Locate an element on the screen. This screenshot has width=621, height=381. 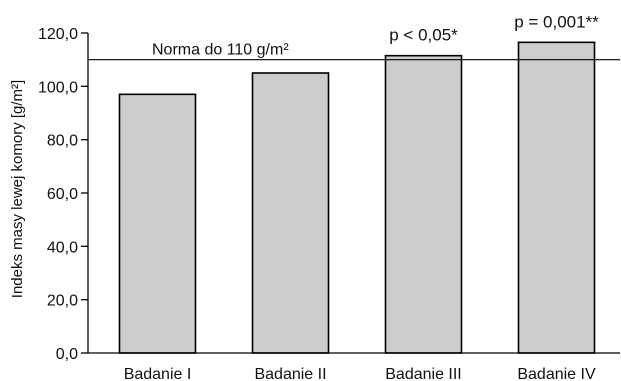
y-tick-label: 100,0 is located at coordinates (58, 87).